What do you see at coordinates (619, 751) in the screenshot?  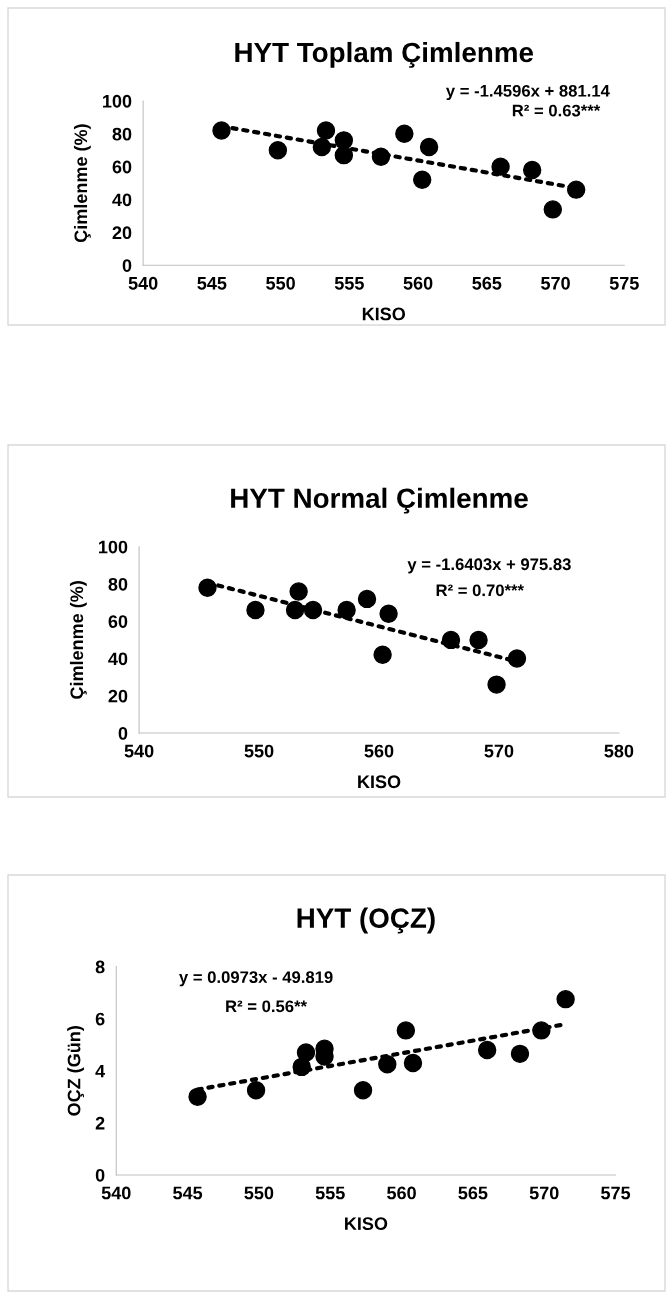 I see `x-tick-label: 580` at bounding box center [619, 751].